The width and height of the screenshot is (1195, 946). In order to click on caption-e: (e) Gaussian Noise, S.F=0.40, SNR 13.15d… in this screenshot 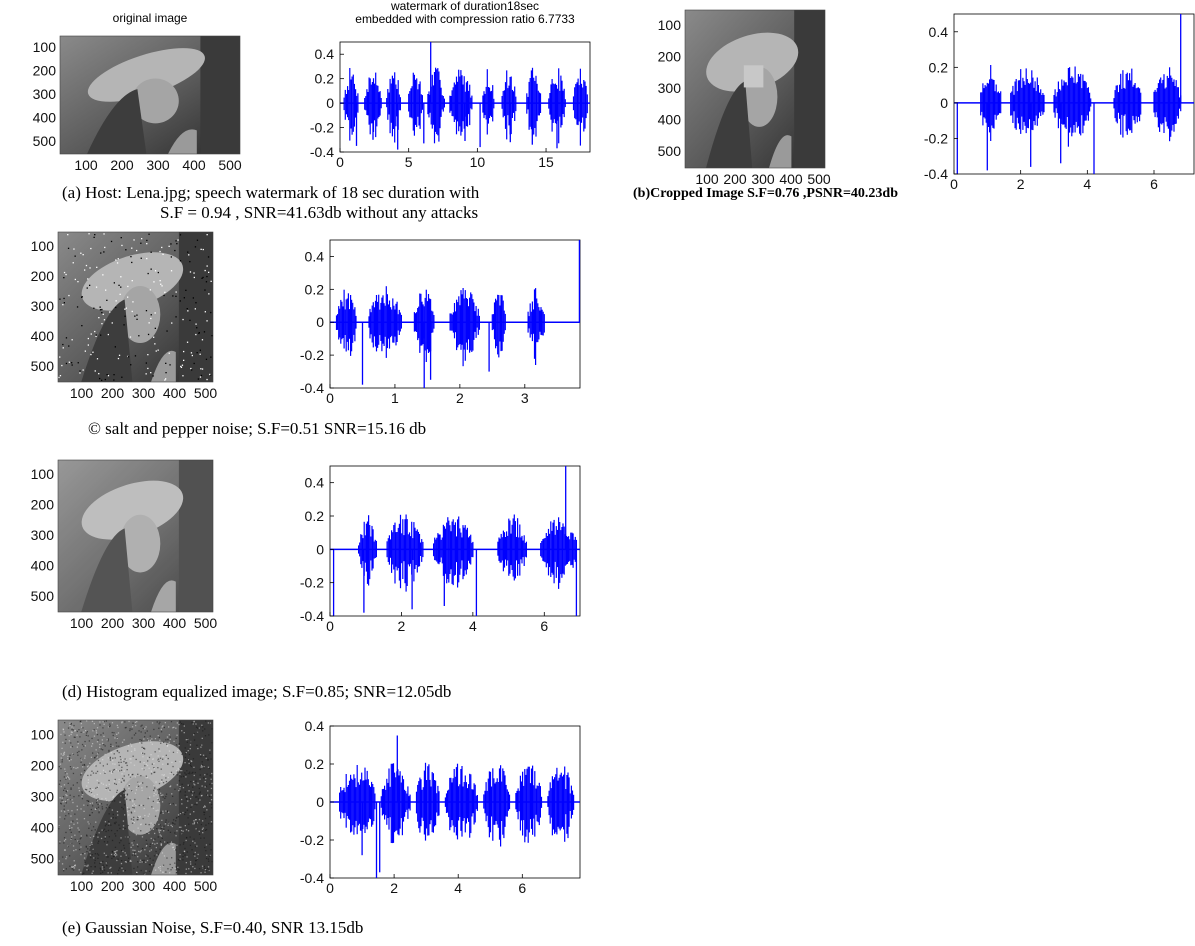, I will do `click(213, 927)`.